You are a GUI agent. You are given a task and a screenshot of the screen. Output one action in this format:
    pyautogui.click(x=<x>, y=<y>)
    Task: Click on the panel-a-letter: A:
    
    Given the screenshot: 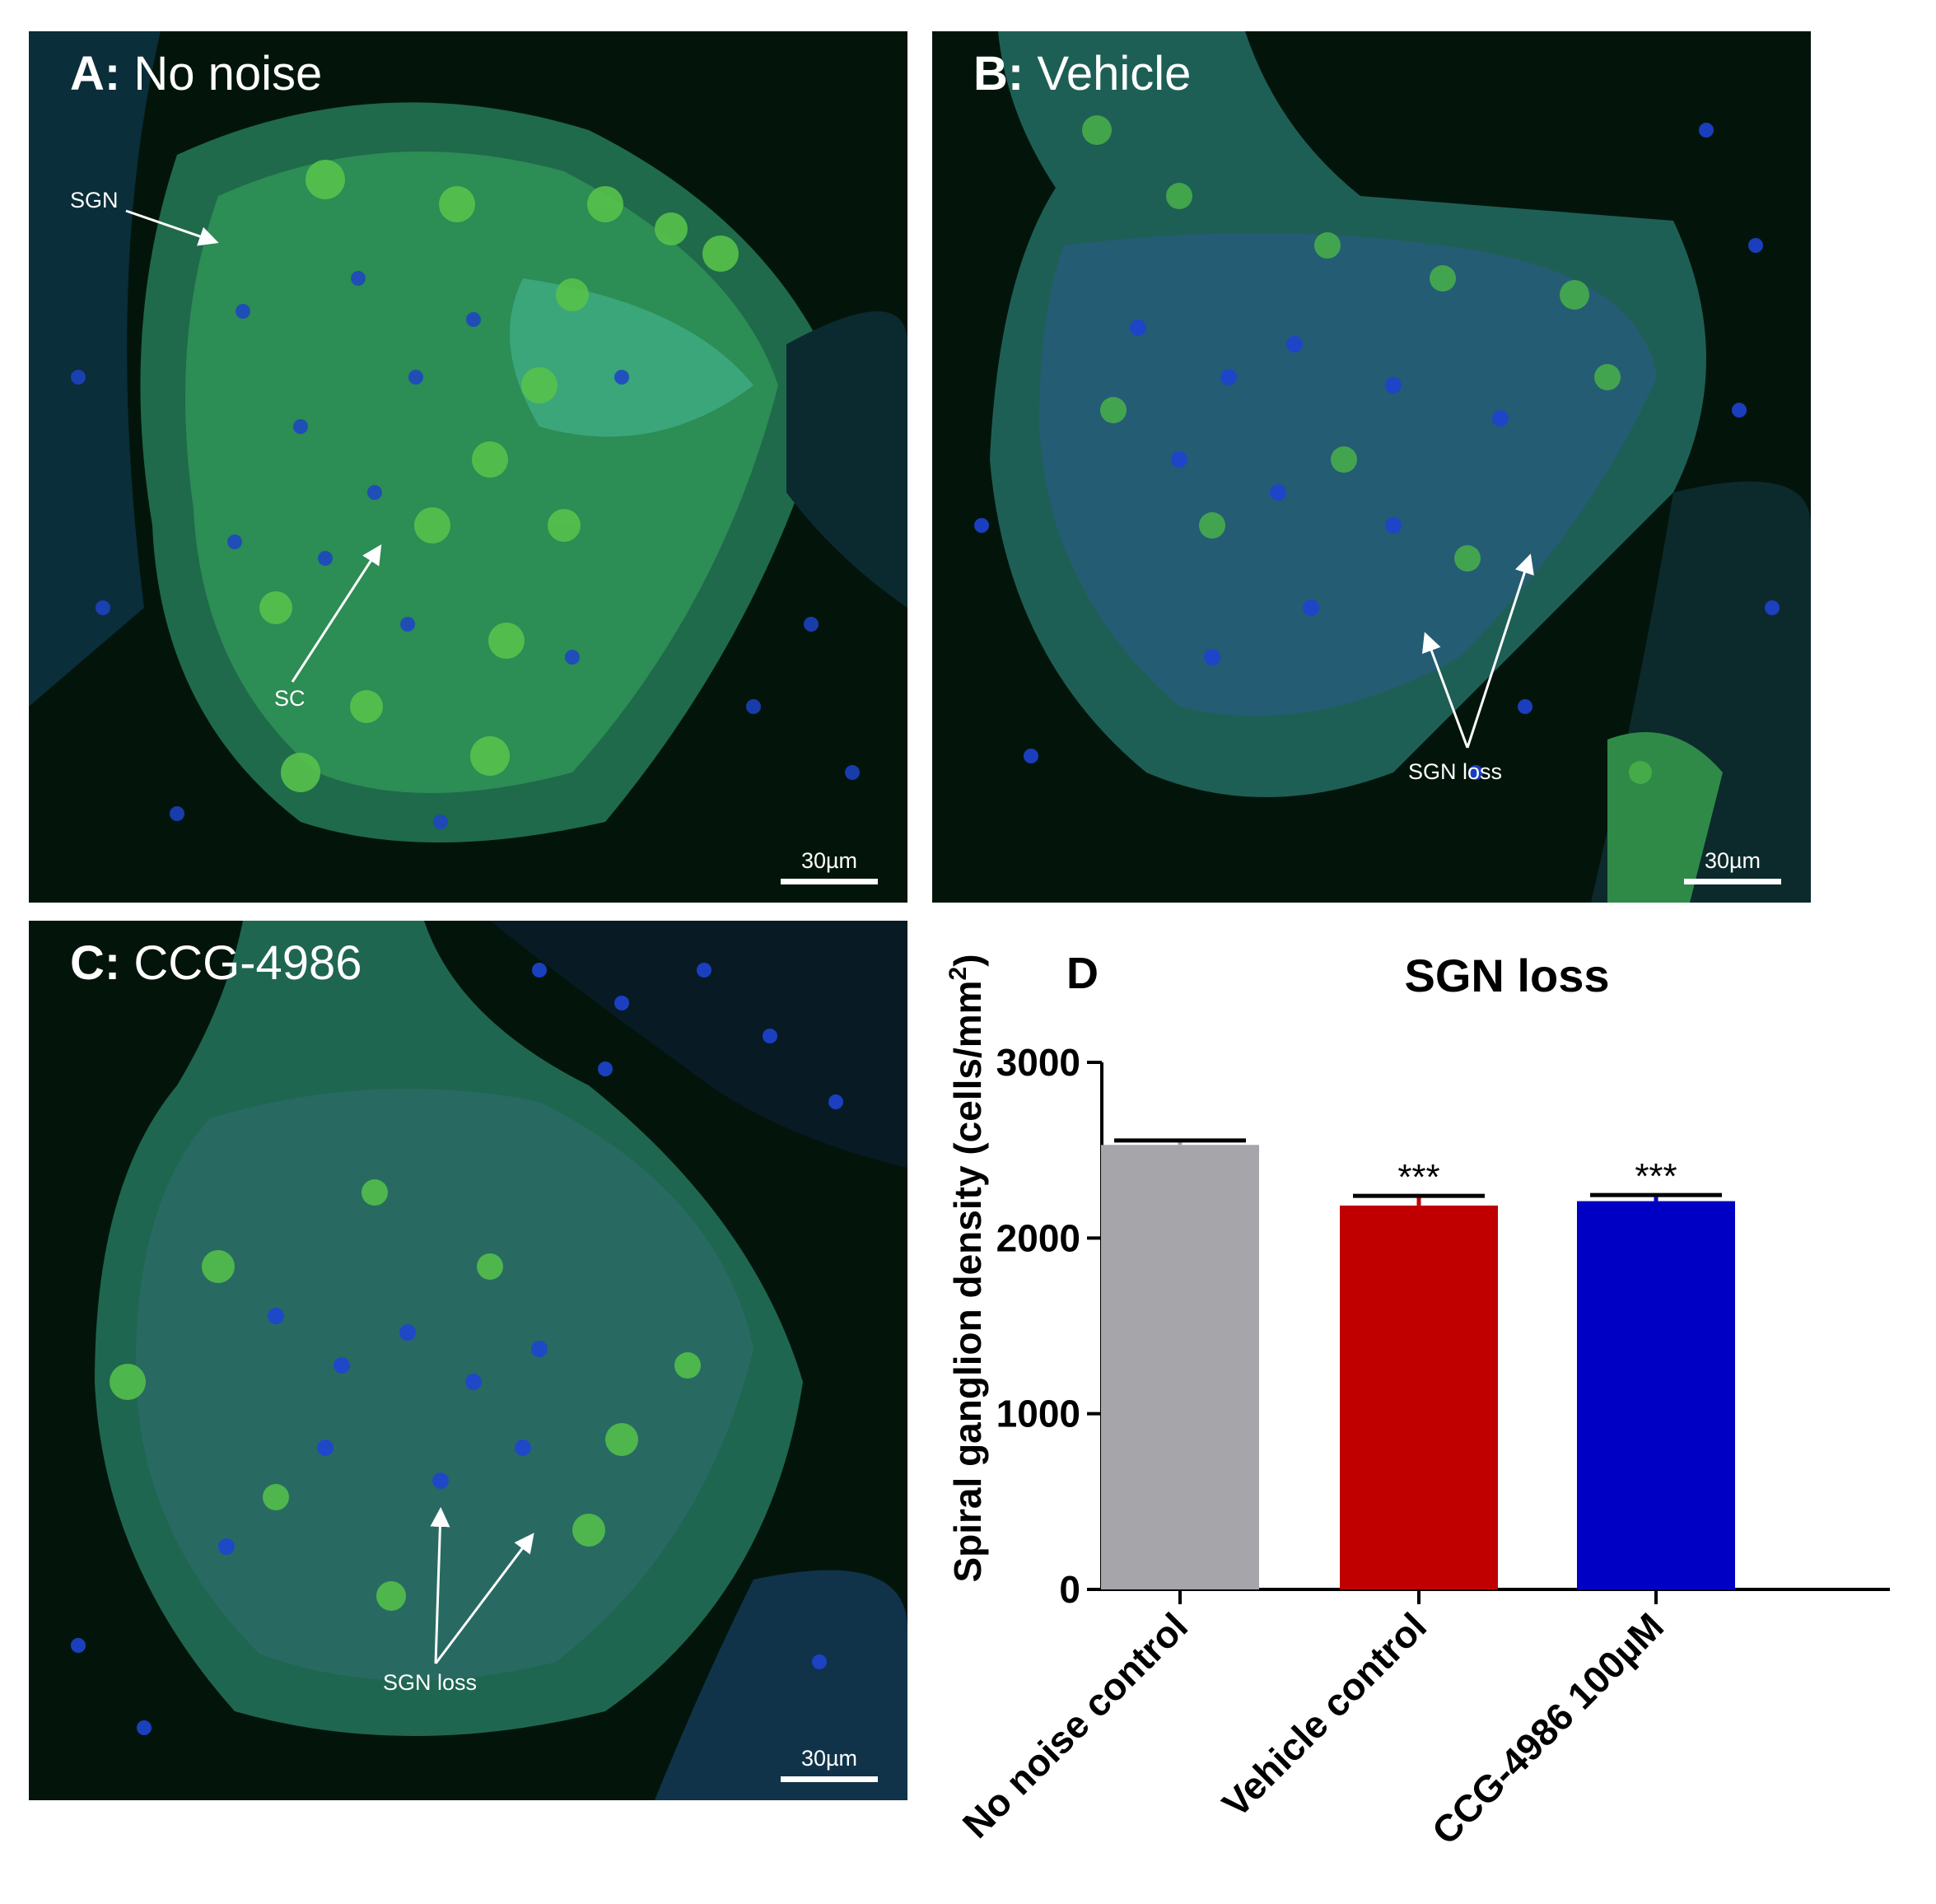 What is the action you would take?
    pyautogui.click(x=96, y=73)
    